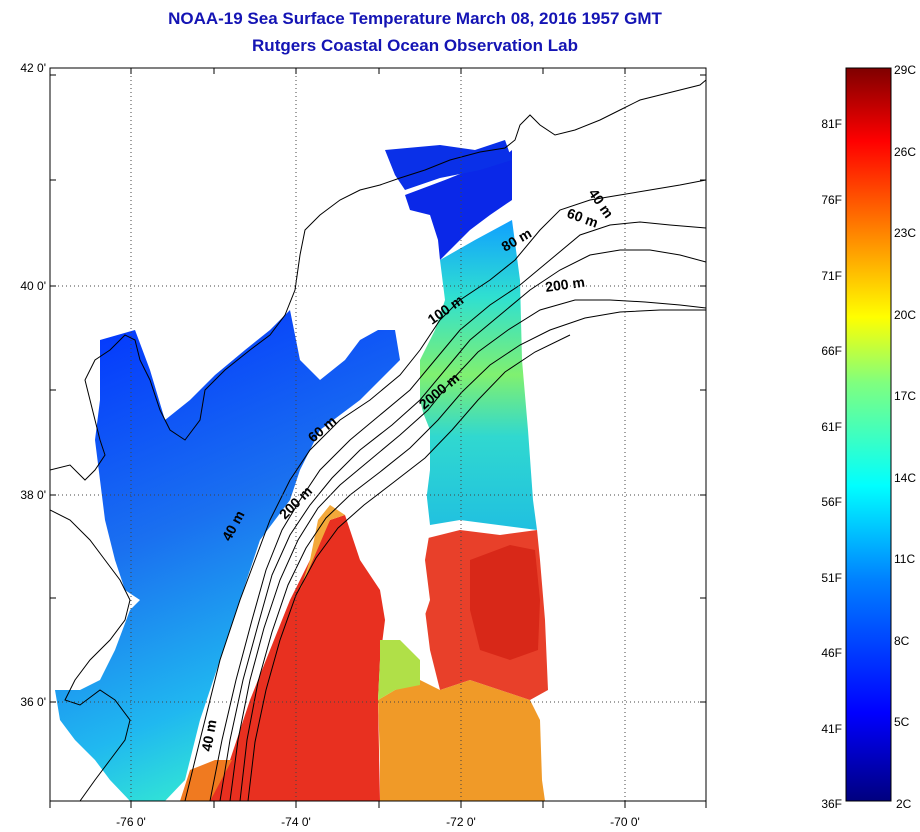 The image size is (920, 832). What do you see at coordinates (831, 729) in the screenshot?
I see `cb-f-41: 41F` at bounding box center [831, 729].